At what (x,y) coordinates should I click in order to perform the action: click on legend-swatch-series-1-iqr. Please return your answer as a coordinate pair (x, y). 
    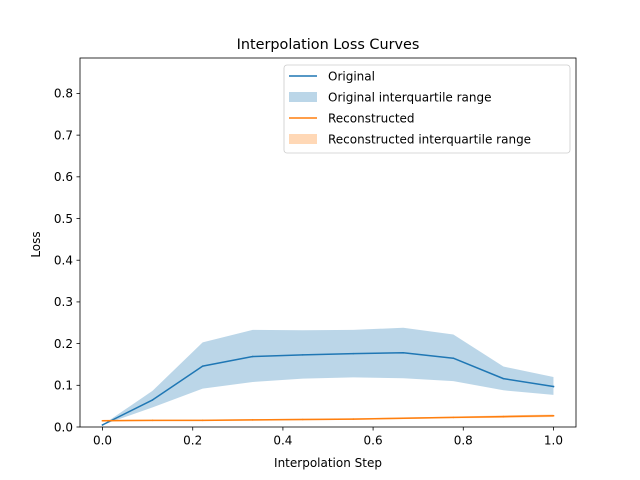
    Looking at the image, I should click on (303, 139).